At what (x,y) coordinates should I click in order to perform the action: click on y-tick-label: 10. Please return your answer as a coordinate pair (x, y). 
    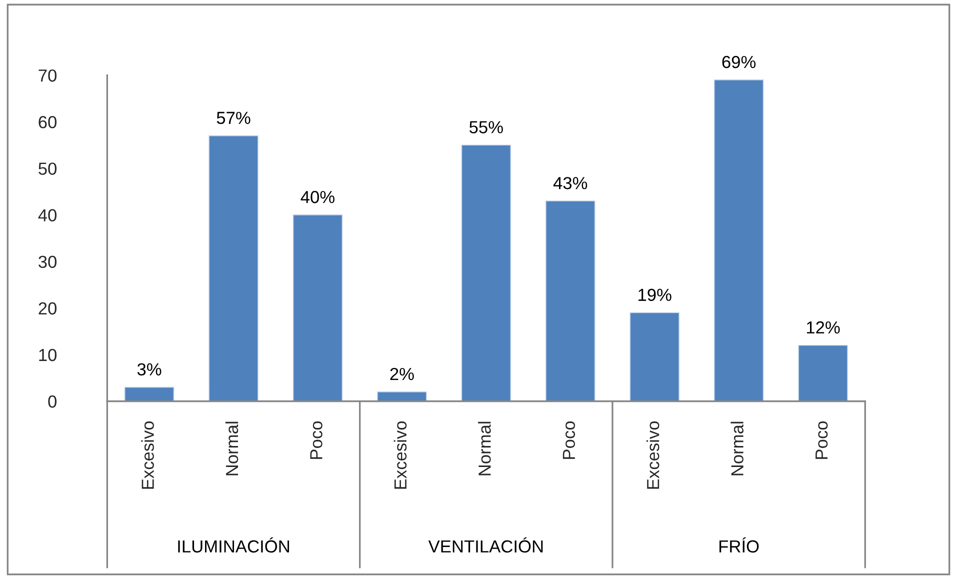
    Looking at the image, I should click on (48, 355).